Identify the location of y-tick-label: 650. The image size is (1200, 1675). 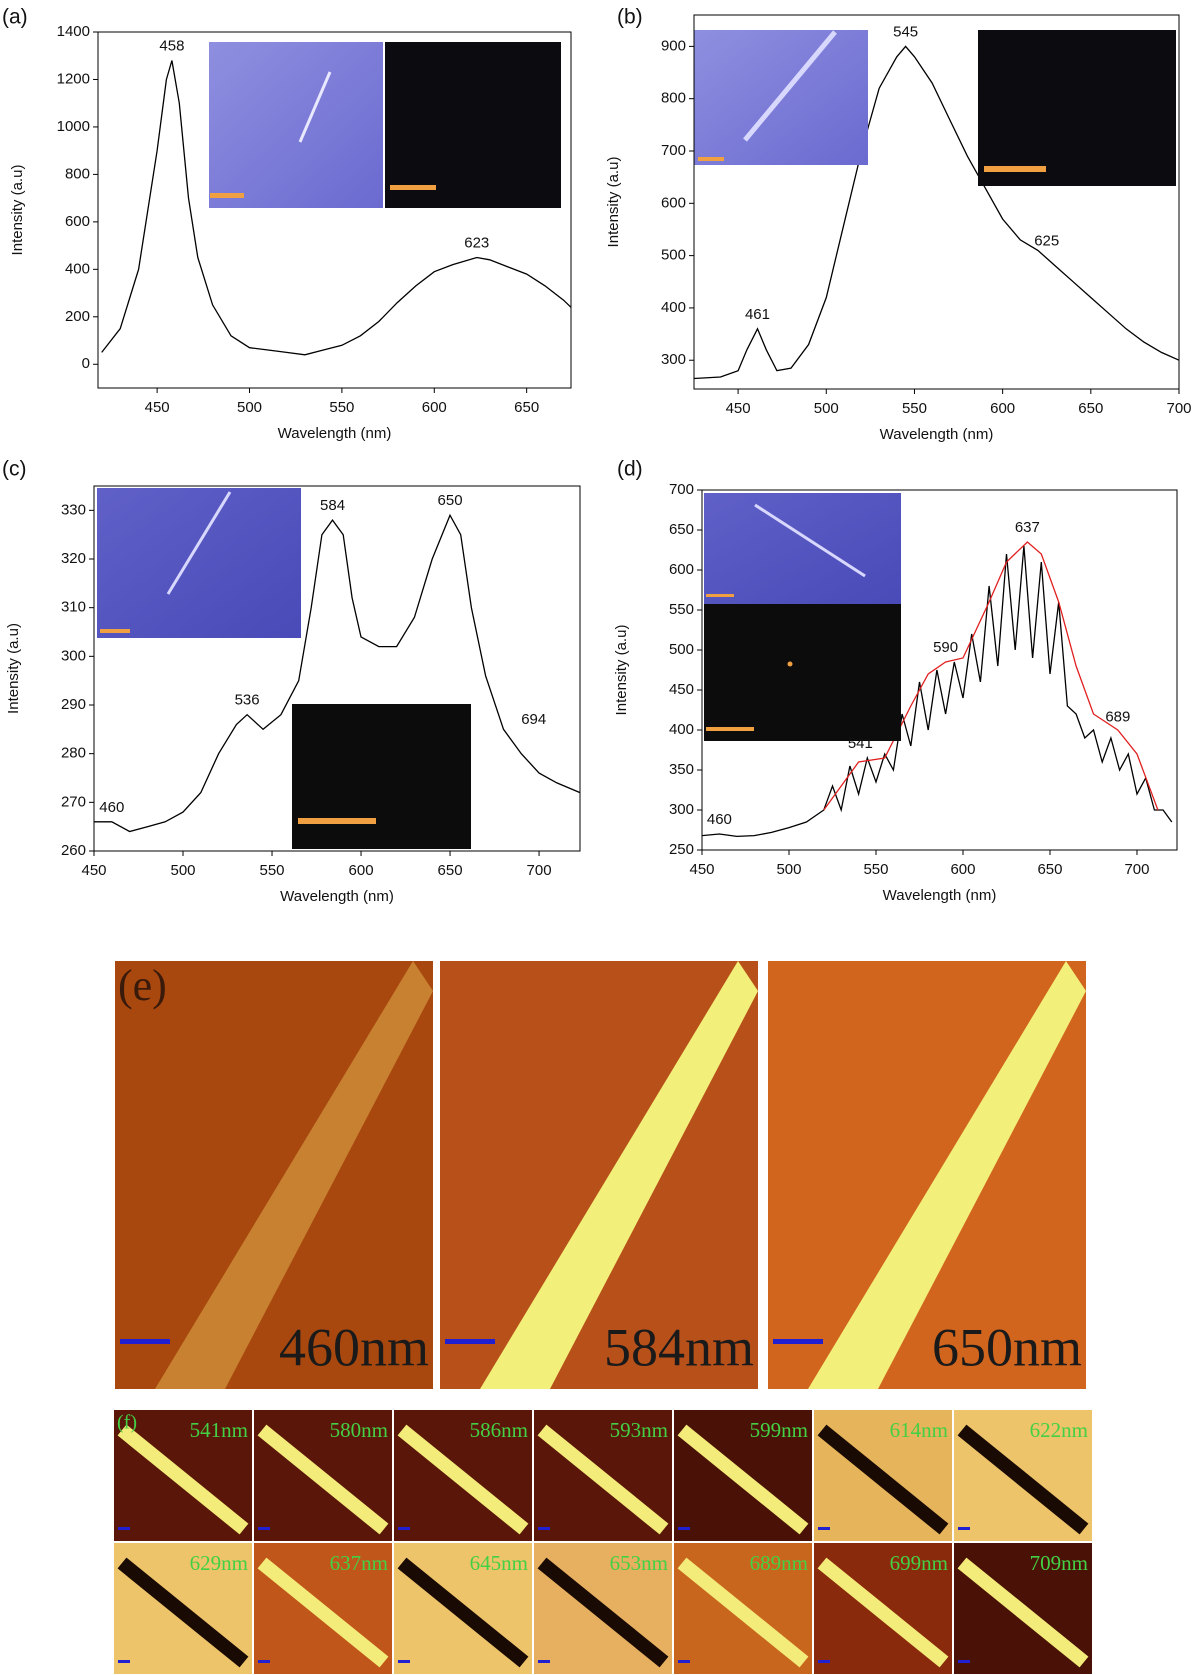
(681, 529).